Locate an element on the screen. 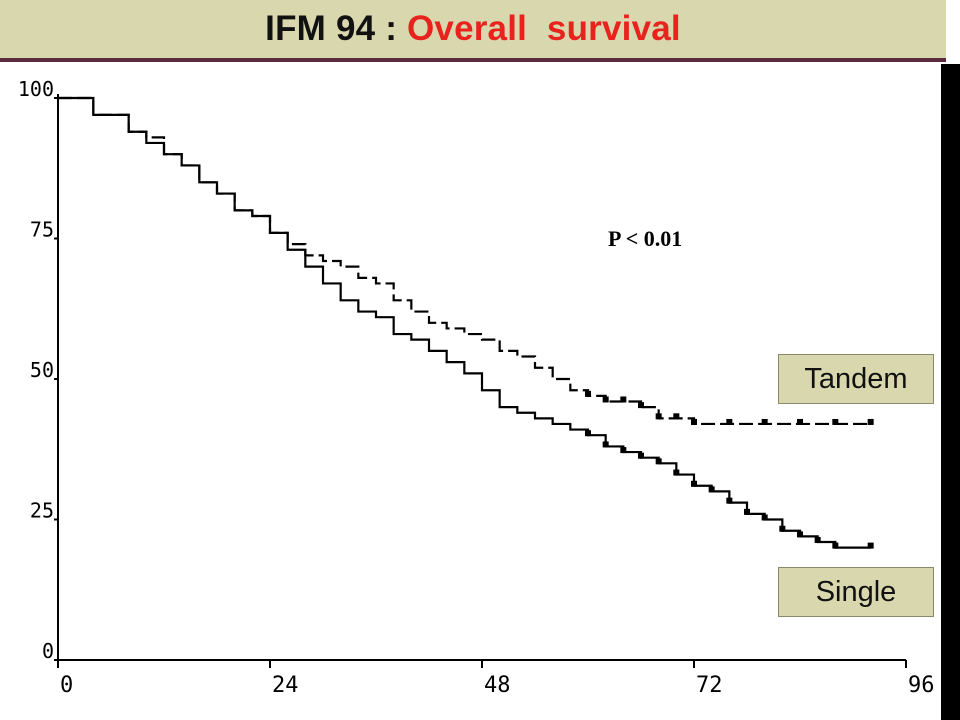 The height and width of the screenshot is (720, 960). title-highlight: Overall survival is located at coordinates (543, 28).